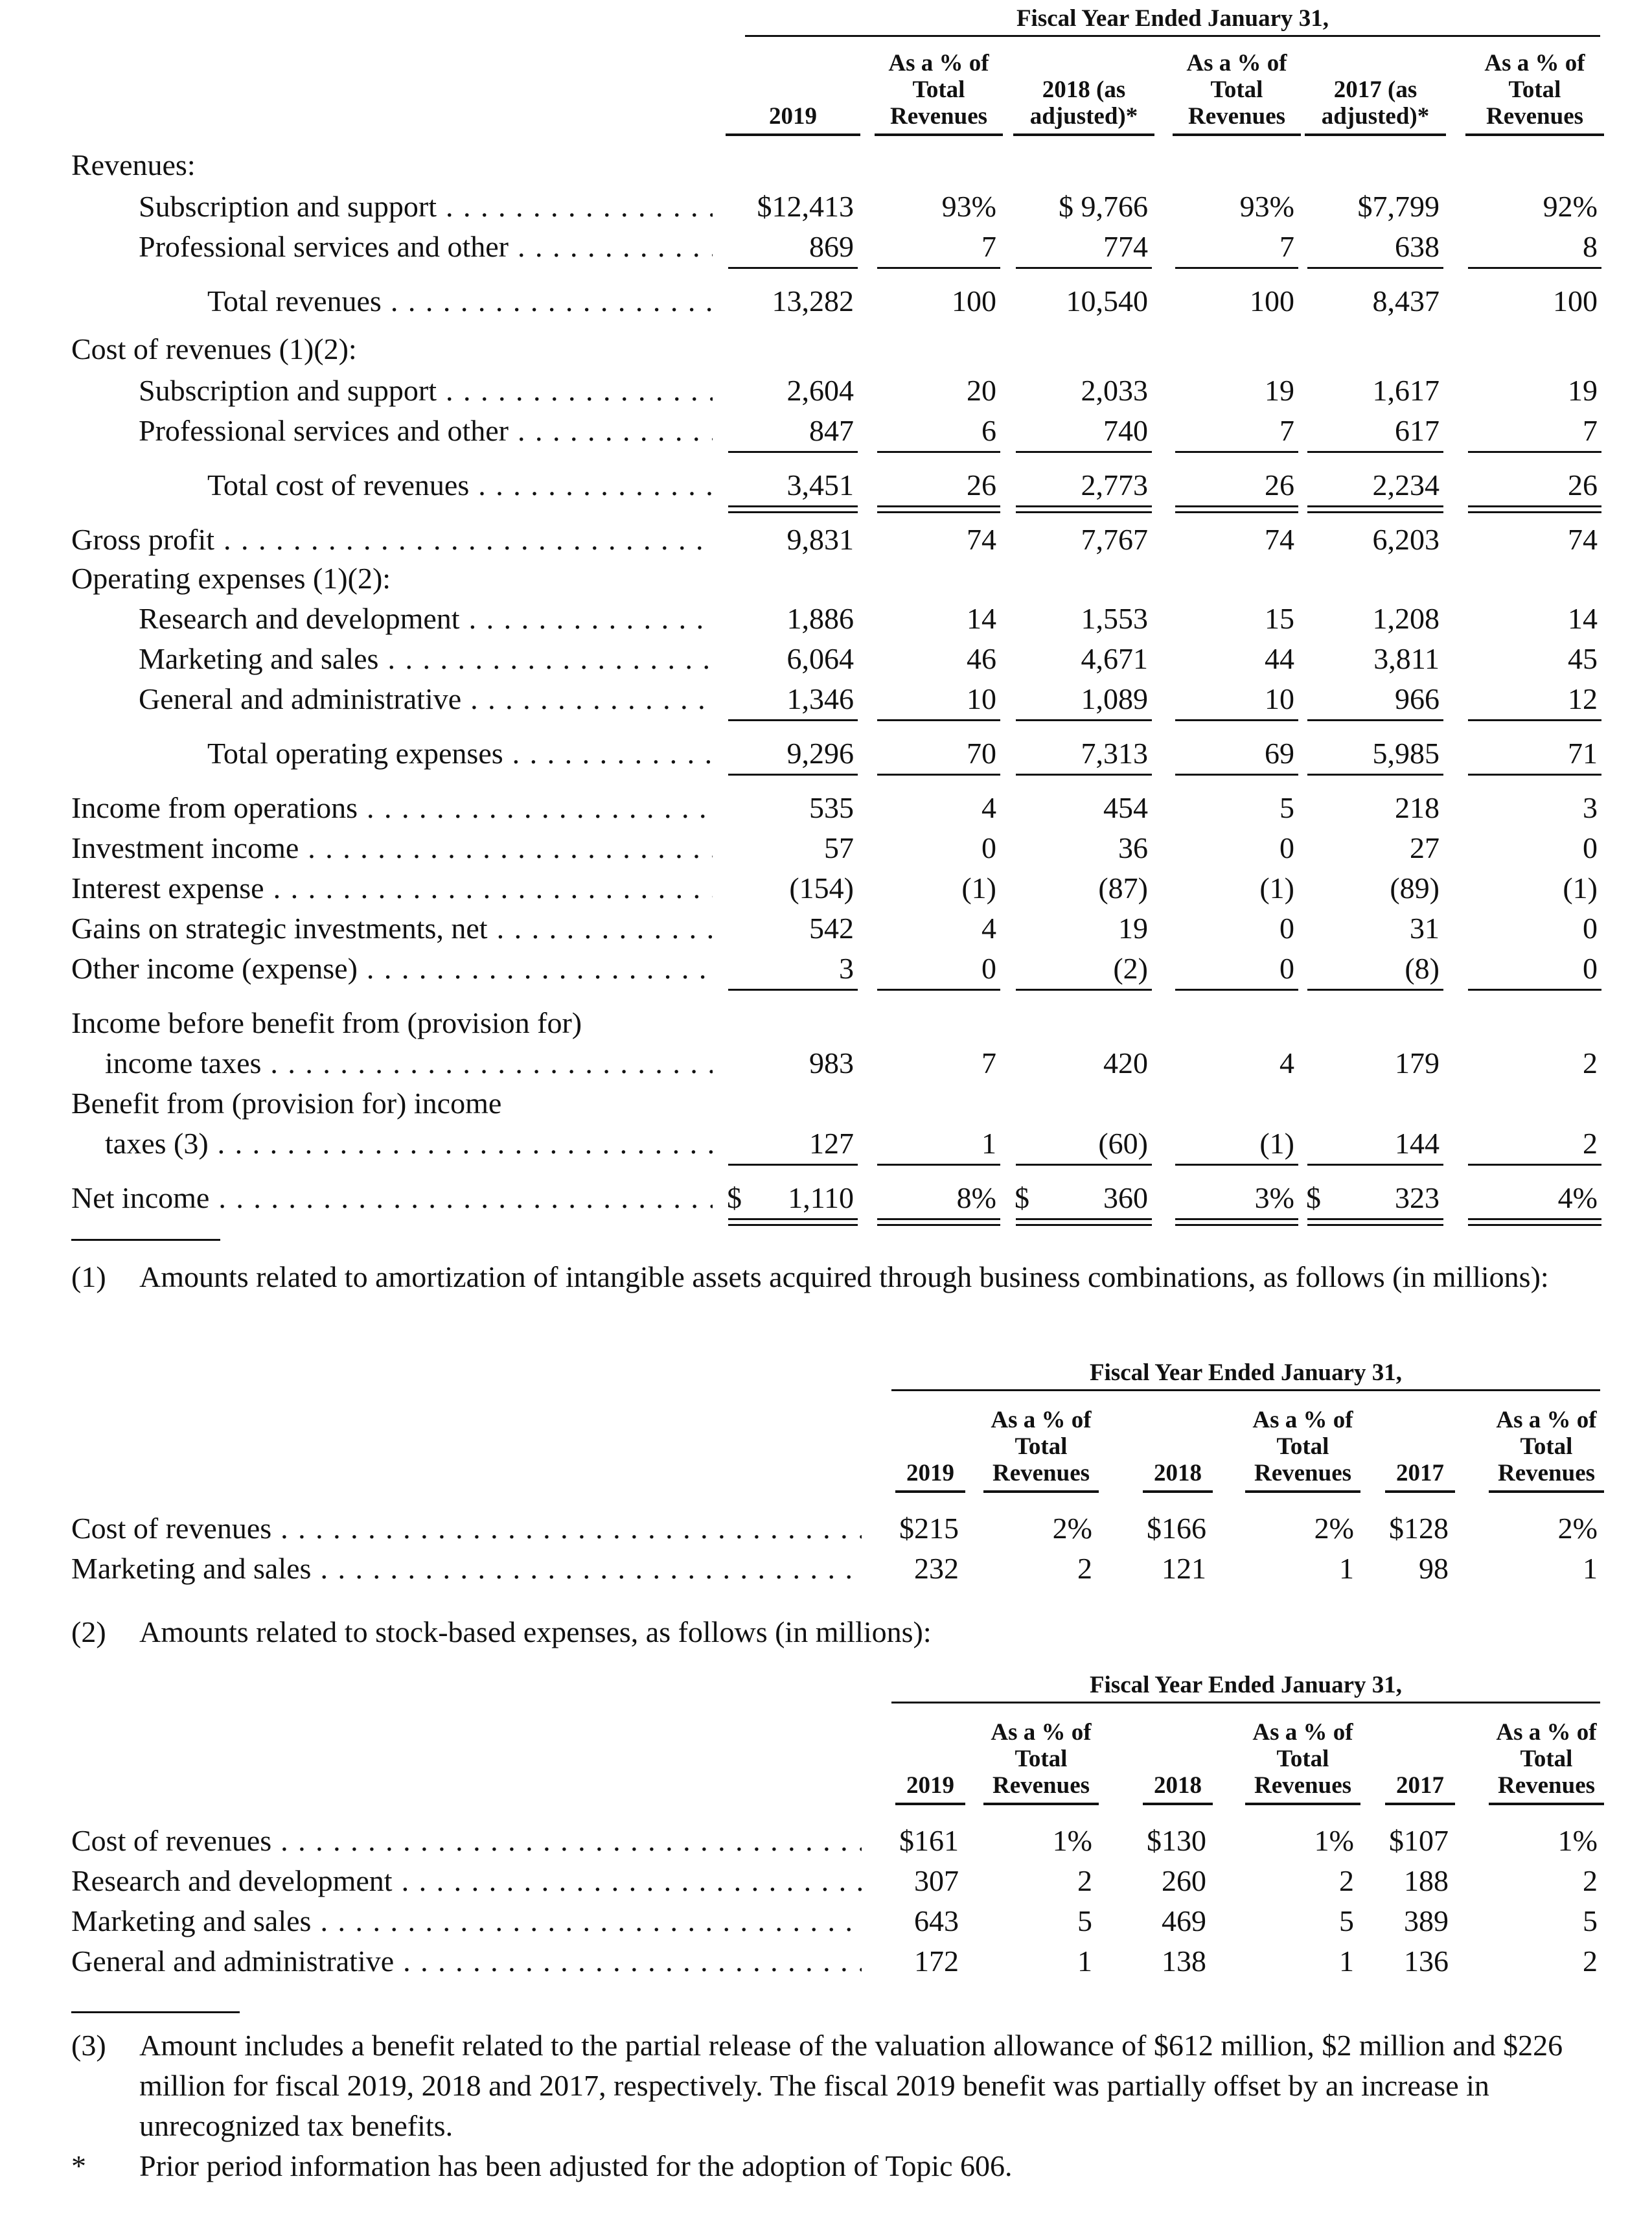 The height and width of the screenshot is (2240, 1652). What do you see at coordinates (1590, 247) in the screenshot?
I see `table-cell: 8` at bounding box center [1590, 247].